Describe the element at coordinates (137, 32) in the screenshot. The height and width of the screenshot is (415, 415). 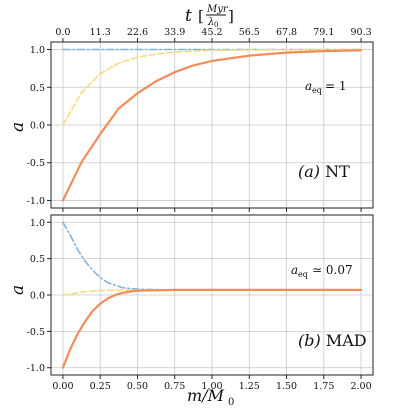
I see `top-tick-label: 22.6` at that location.